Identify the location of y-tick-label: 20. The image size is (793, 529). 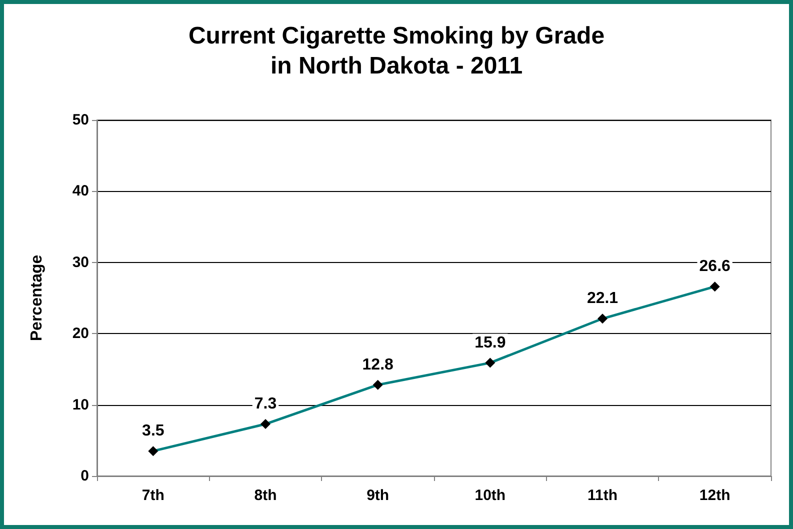
(80, 333).